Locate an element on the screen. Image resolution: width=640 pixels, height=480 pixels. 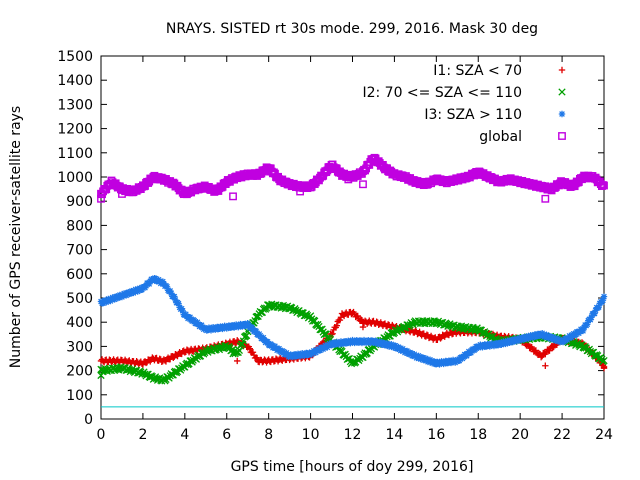
x-tick-label: 6 is located at coordinates (226, 435).